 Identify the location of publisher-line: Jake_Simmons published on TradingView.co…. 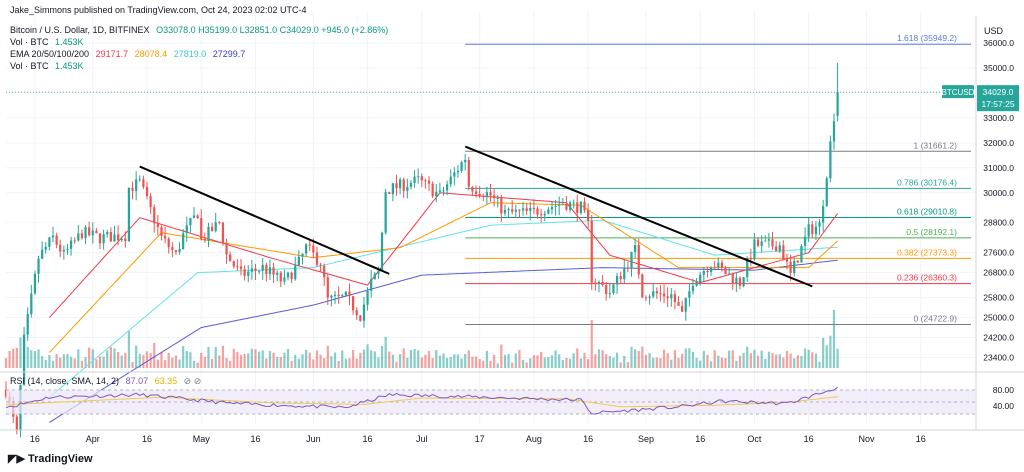
(160, 10).